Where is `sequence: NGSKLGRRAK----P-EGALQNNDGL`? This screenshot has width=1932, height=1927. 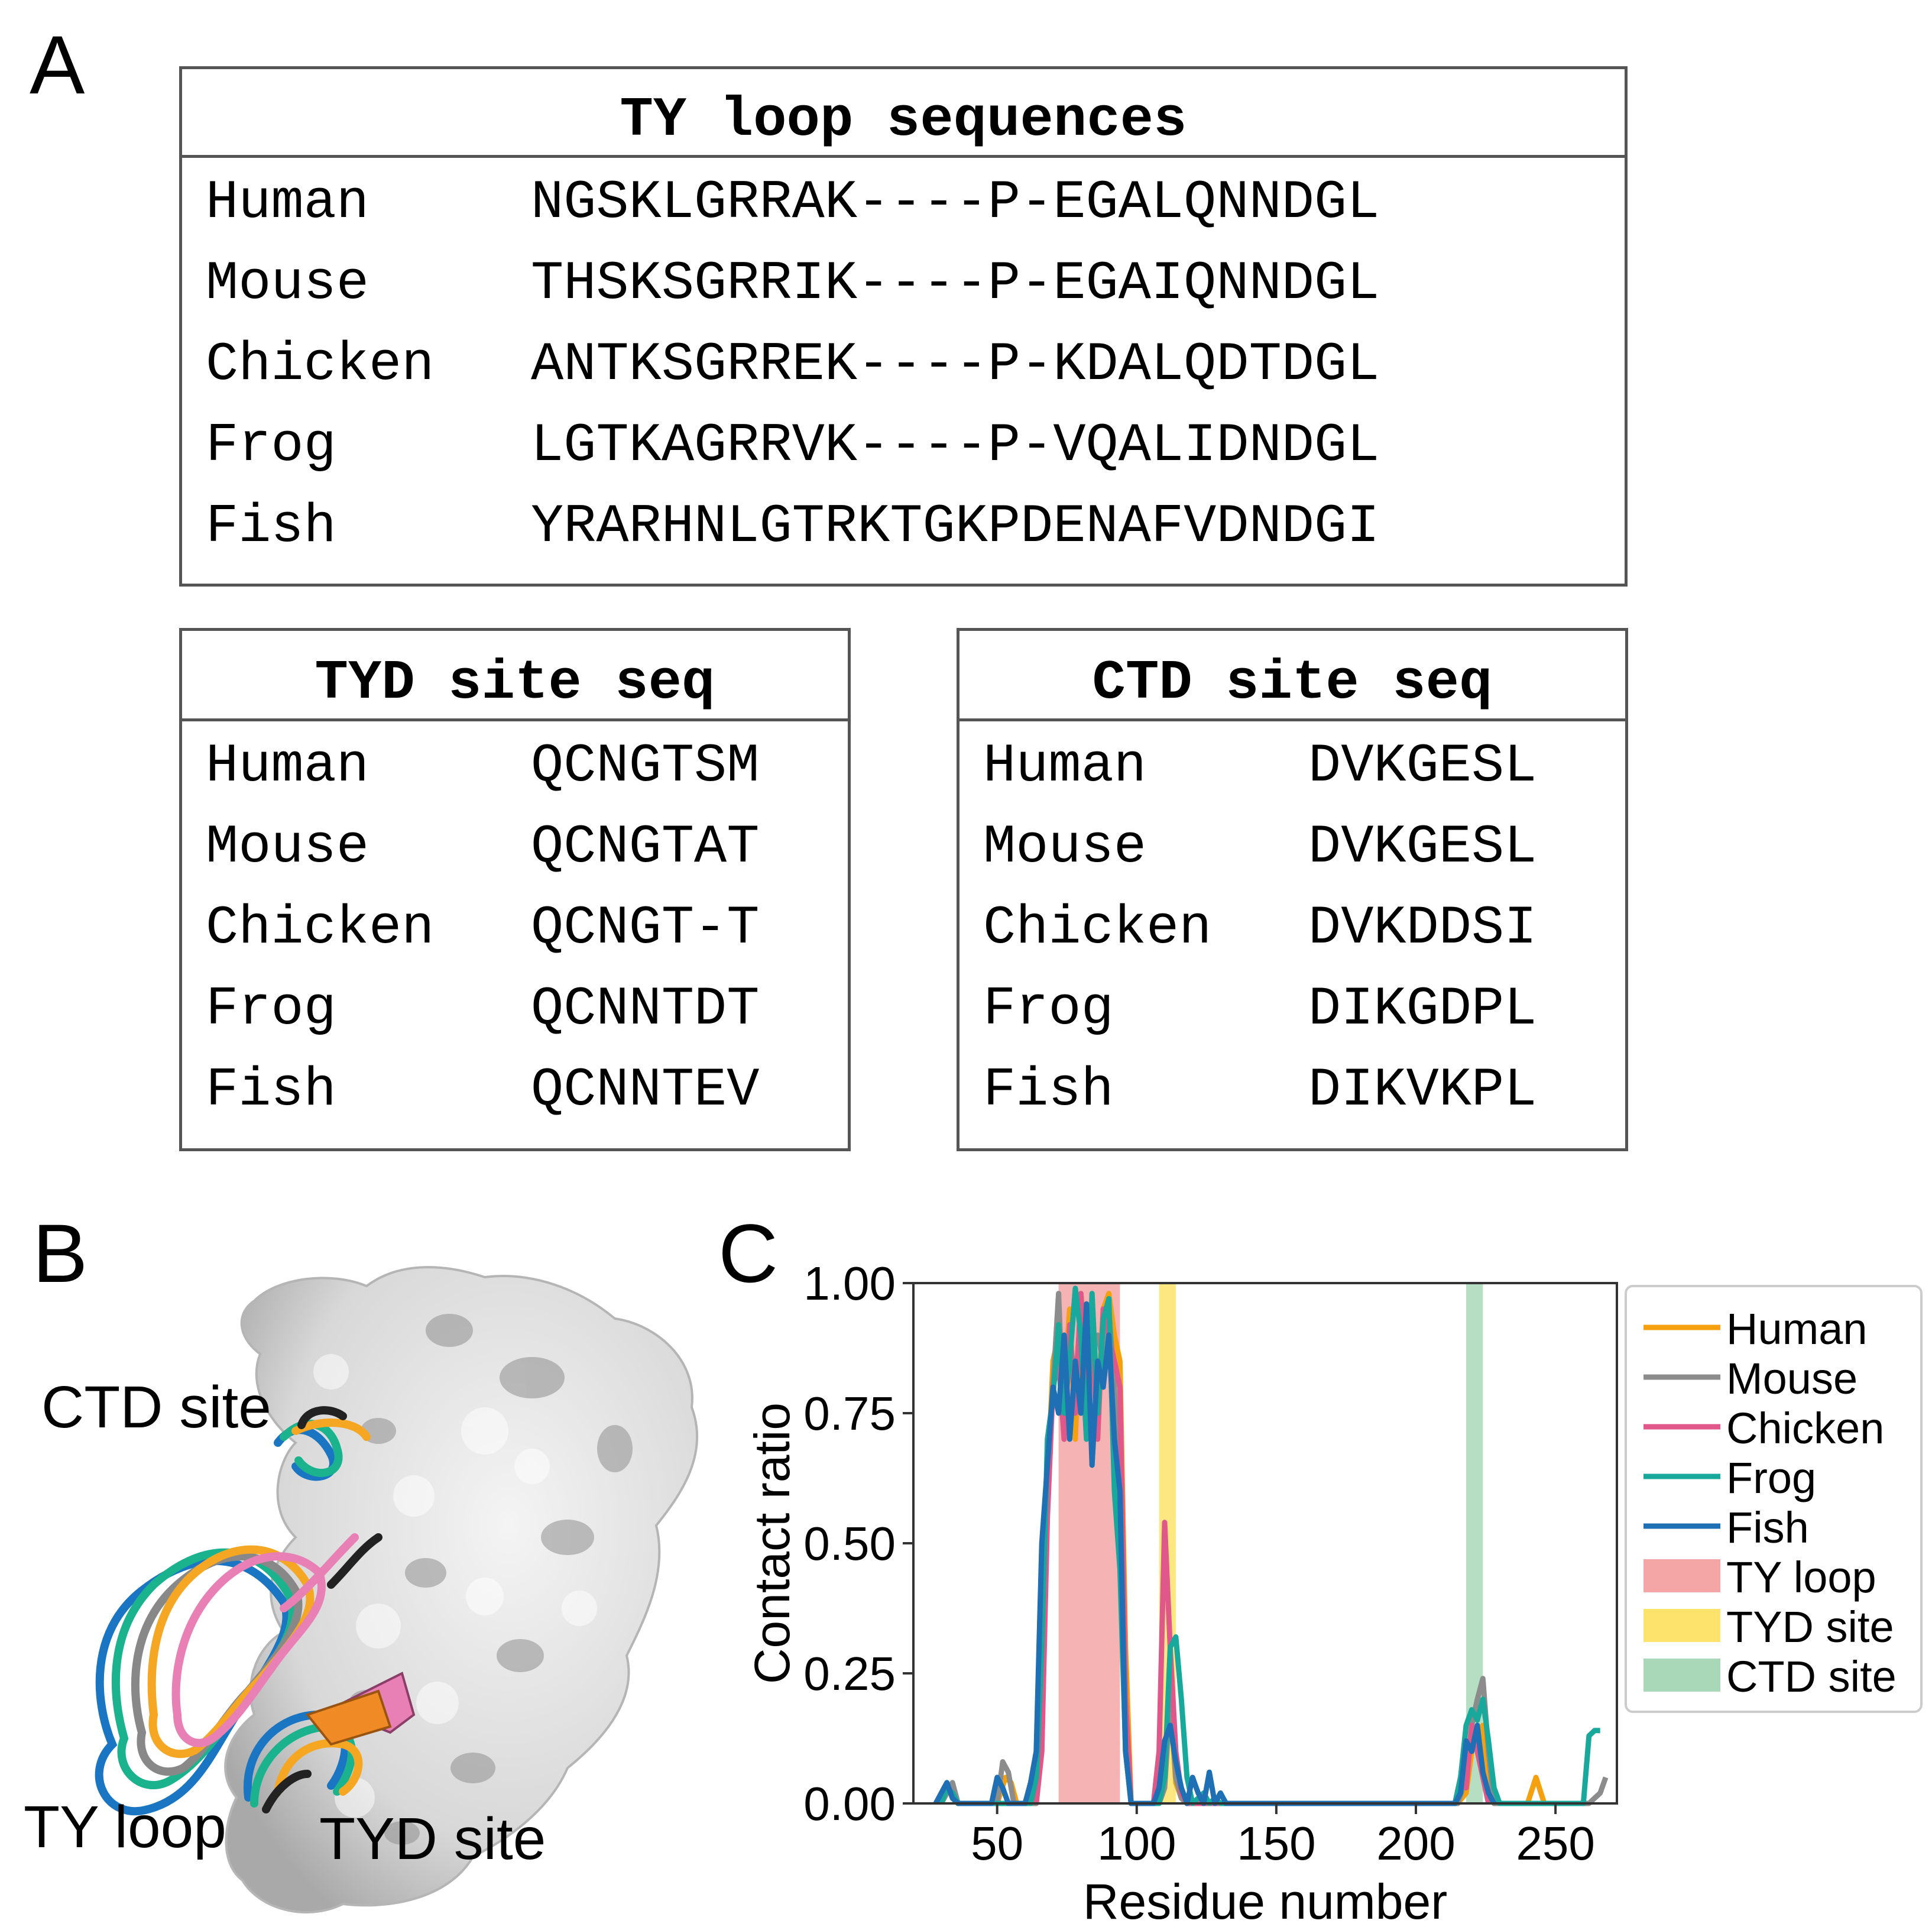 sequence: NGSKLGRRAK----P-EGALQNNDGL is located at coordinates (955, 203).